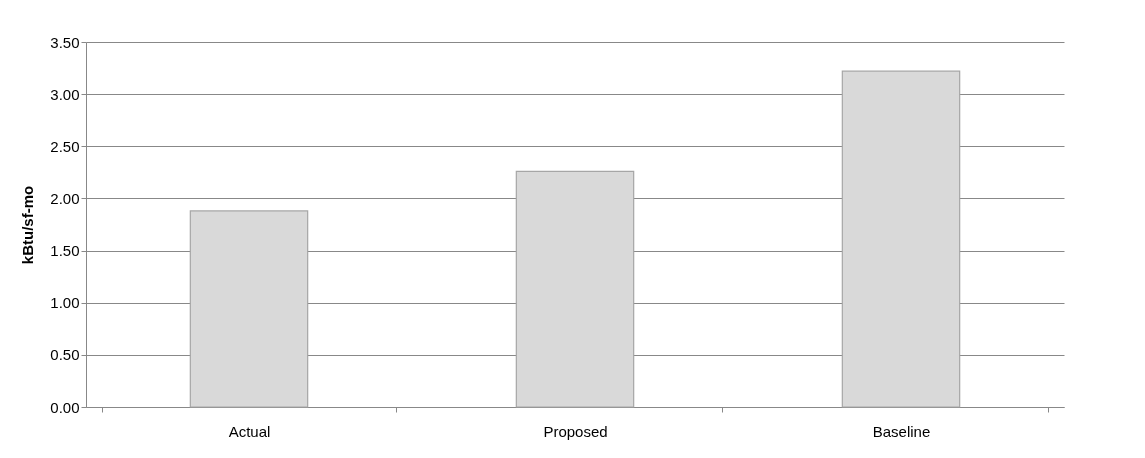 The width and height of the screenshot is (1145, 458). Describe the element at coordinates (575, 431) in the screenshot. I see `x-tick-label: Proposed` at that location.